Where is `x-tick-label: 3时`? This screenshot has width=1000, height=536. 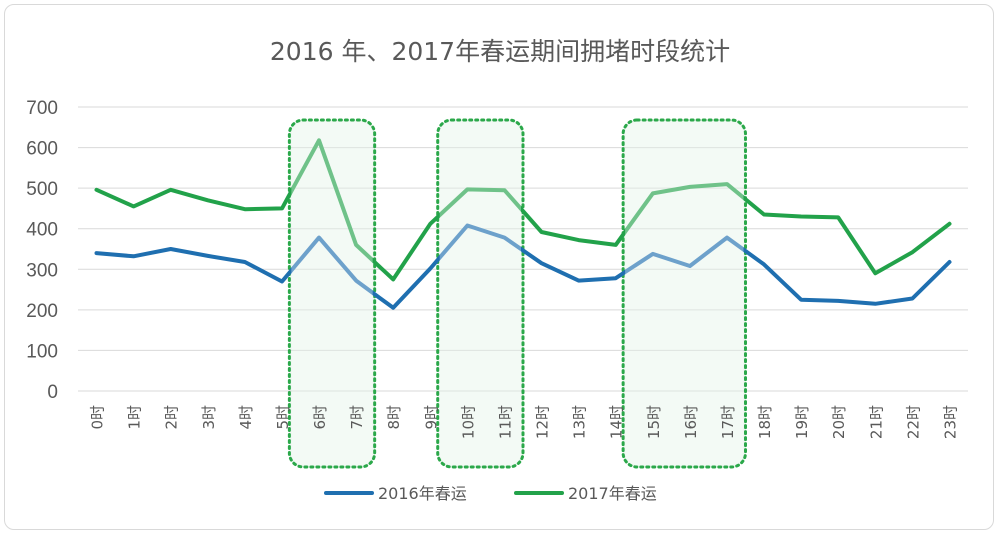
x-tick-label: 3时 is located at coordinates (209, 417).